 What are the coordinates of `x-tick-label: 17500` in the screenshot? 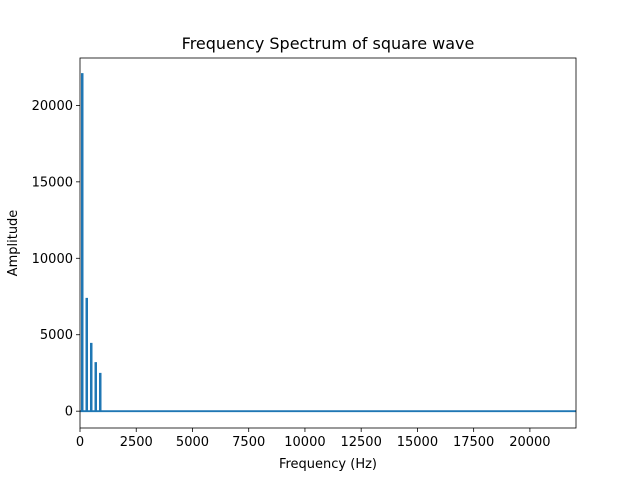 It's located at (473, 442).